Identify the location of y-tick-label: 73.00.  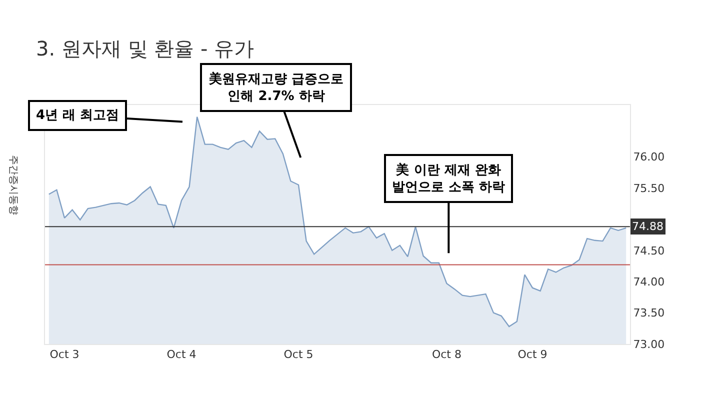
(649, 344).